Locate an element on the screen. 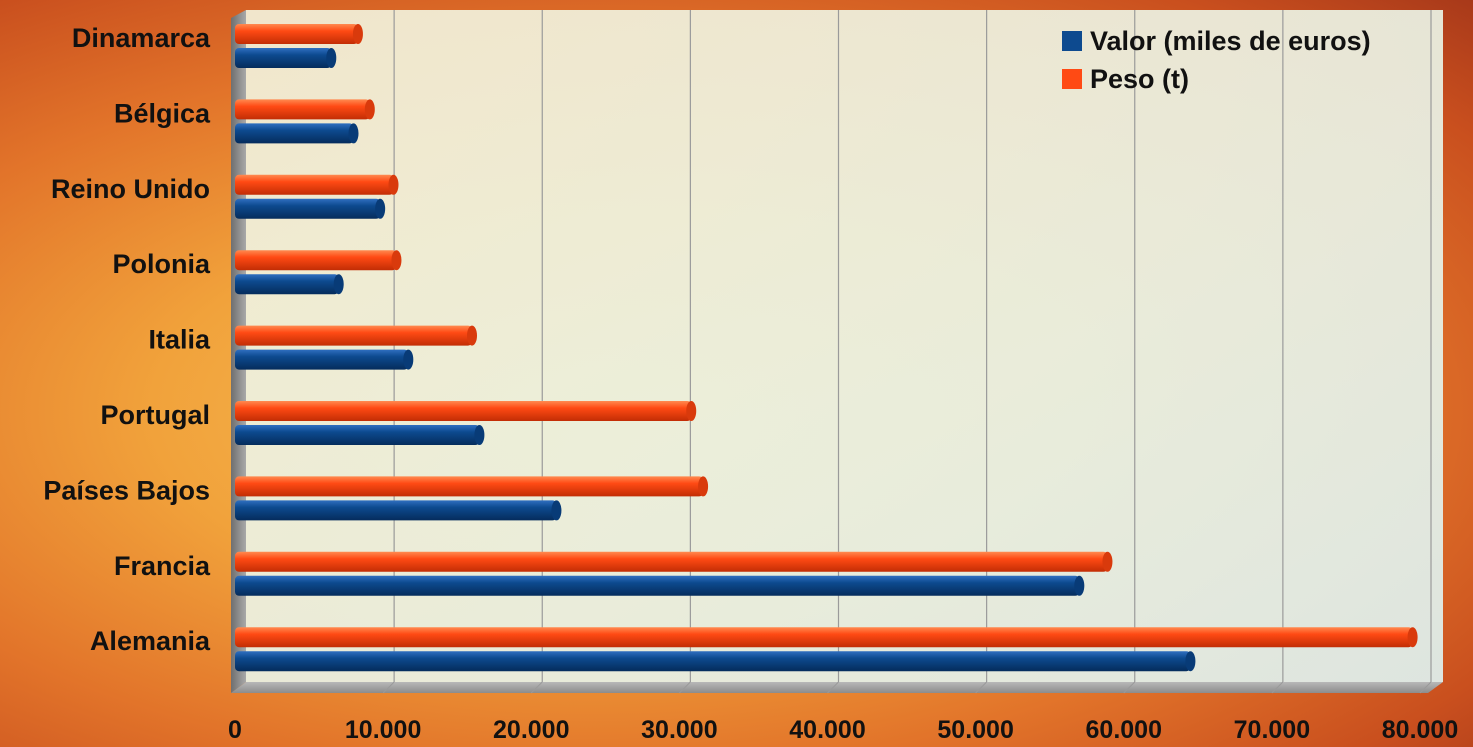 The image size is (1473, 747). x-tick-label: 30.000 is located at coordinates (679, 730).